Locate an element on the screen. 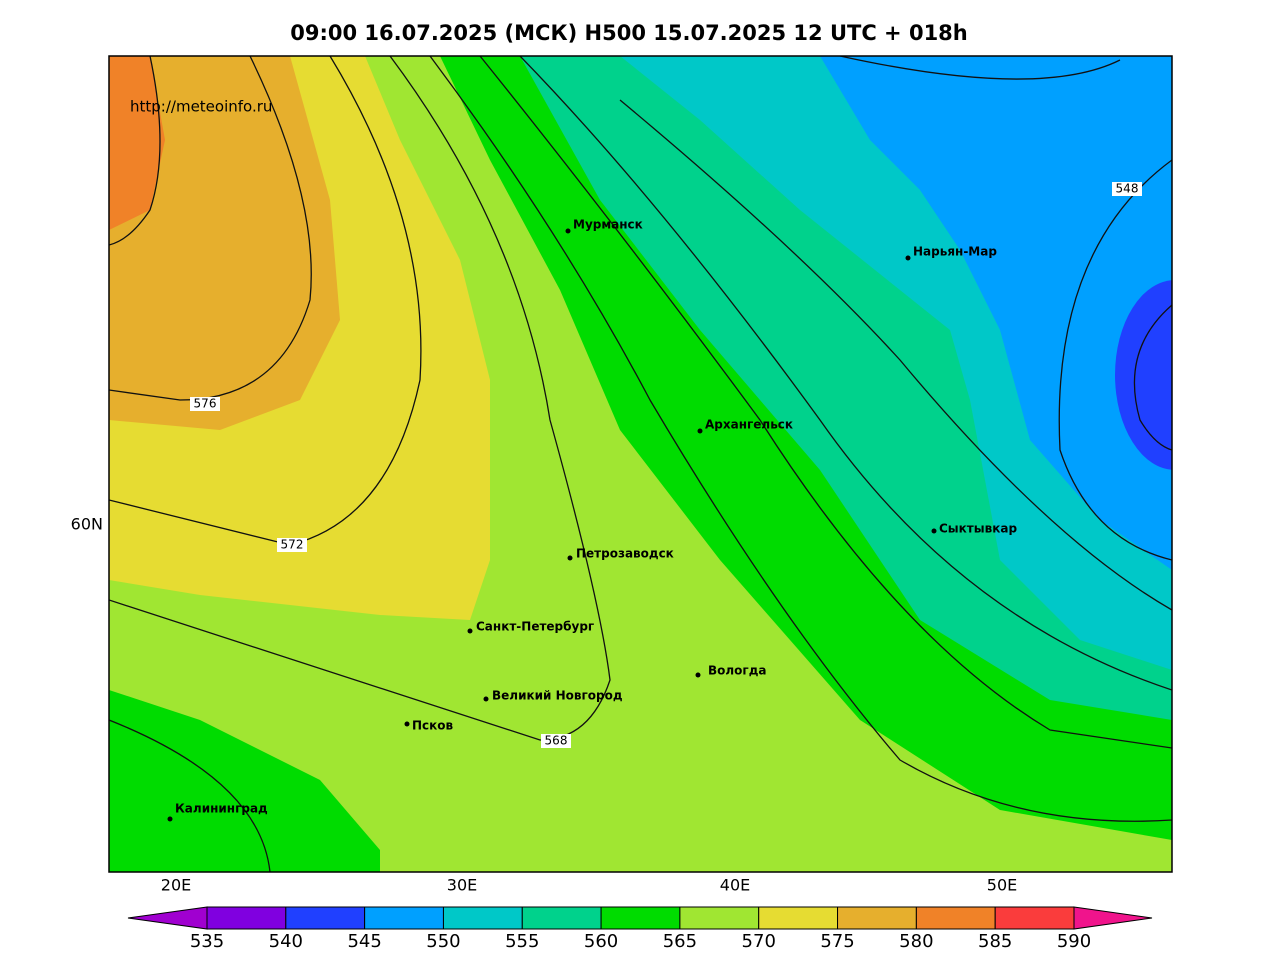 The height and width of the screenshot is (967, 1281). city-label: Архангельск is located at coordinates (749, 425).